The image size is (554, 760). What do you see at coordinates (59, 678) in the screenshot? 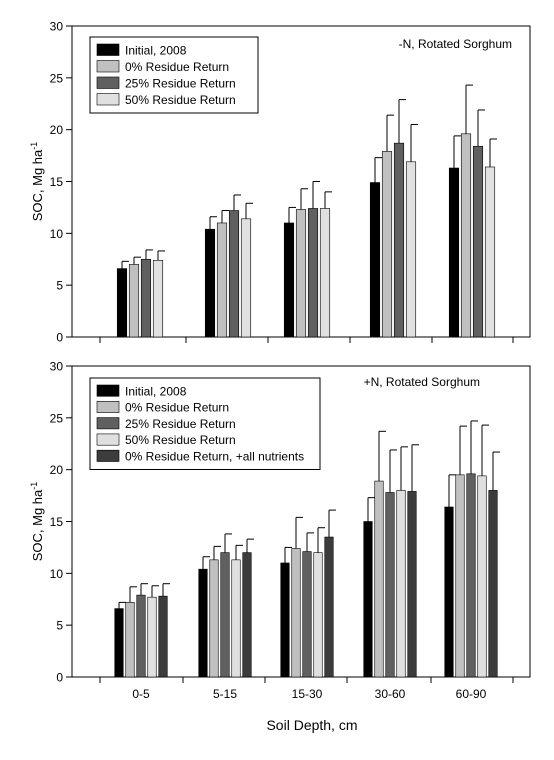
I see `y-tick-label-bottom: 0` at bounding box center [59, 678].